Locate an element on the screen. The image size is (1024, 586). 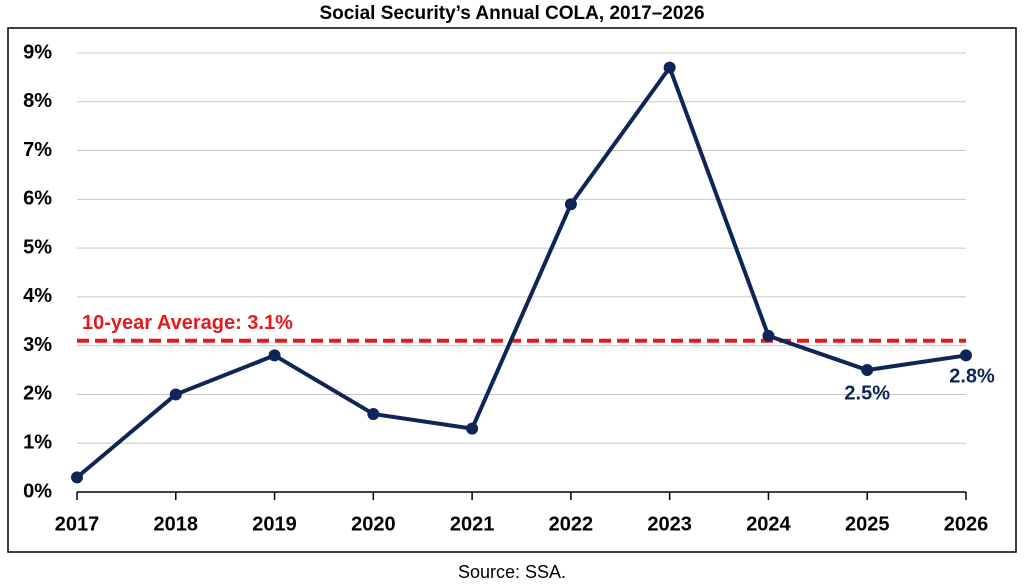
source-note: Source: SSA. is located at coordinates (512, 572).